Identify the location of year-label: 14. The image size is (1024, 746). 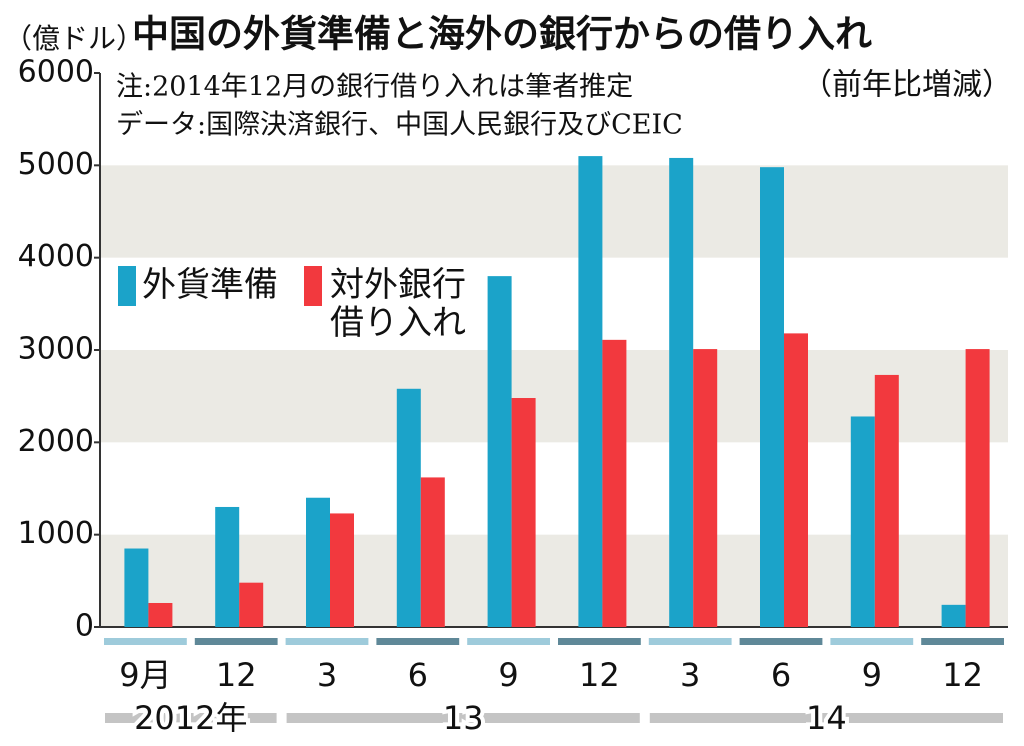
(826, 718).